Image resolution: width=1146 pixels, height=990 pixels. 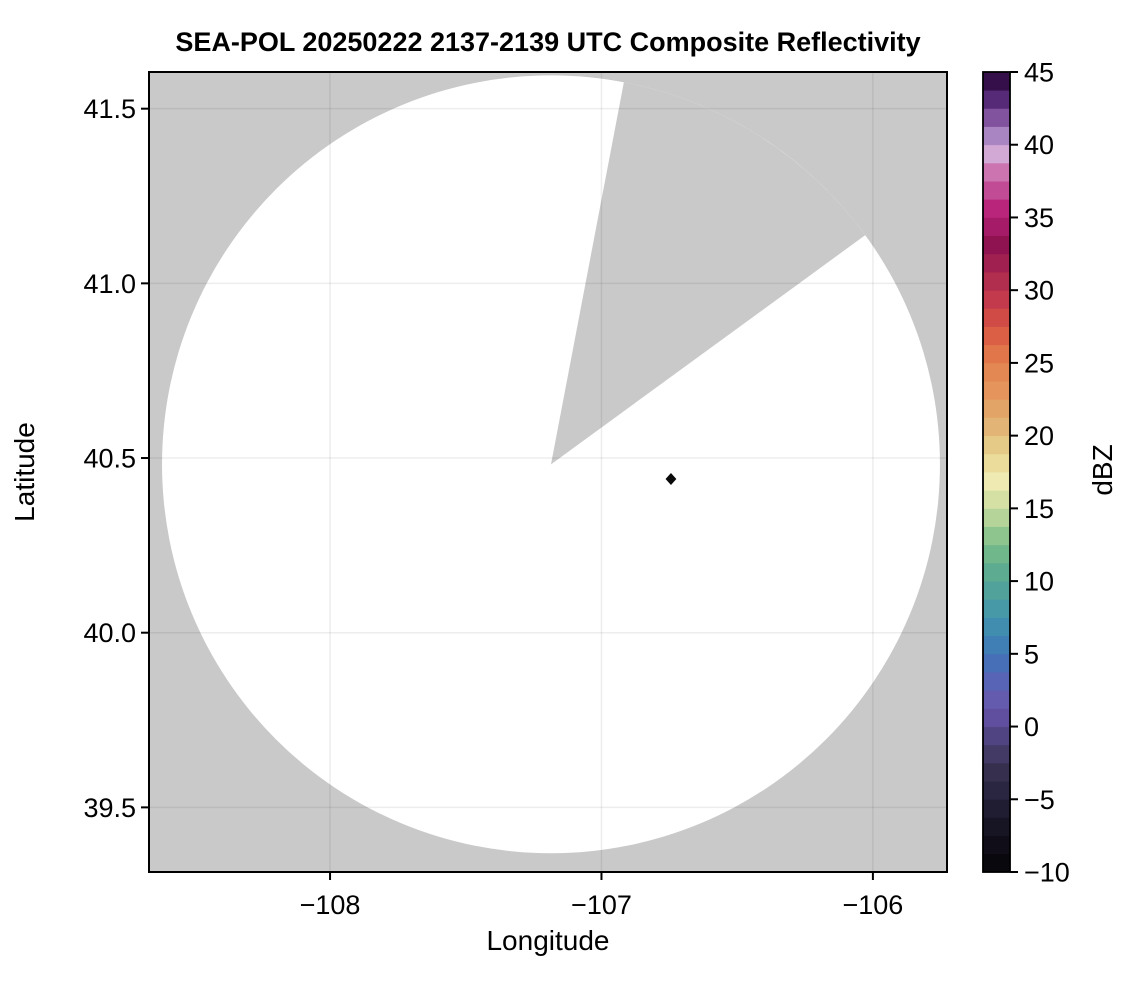 I want to click on colorbar-tick-label: 40, so click(x=1039, y=145).